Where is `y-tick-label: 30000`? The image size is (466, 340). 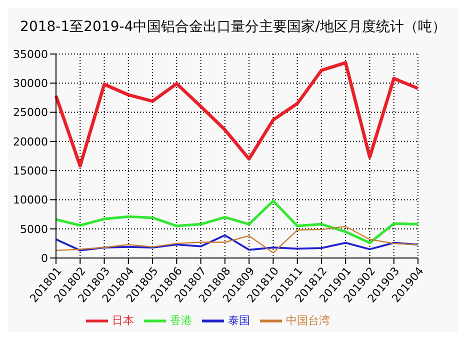 y-tick-label: 30000 is located at coordinates (30, 83).